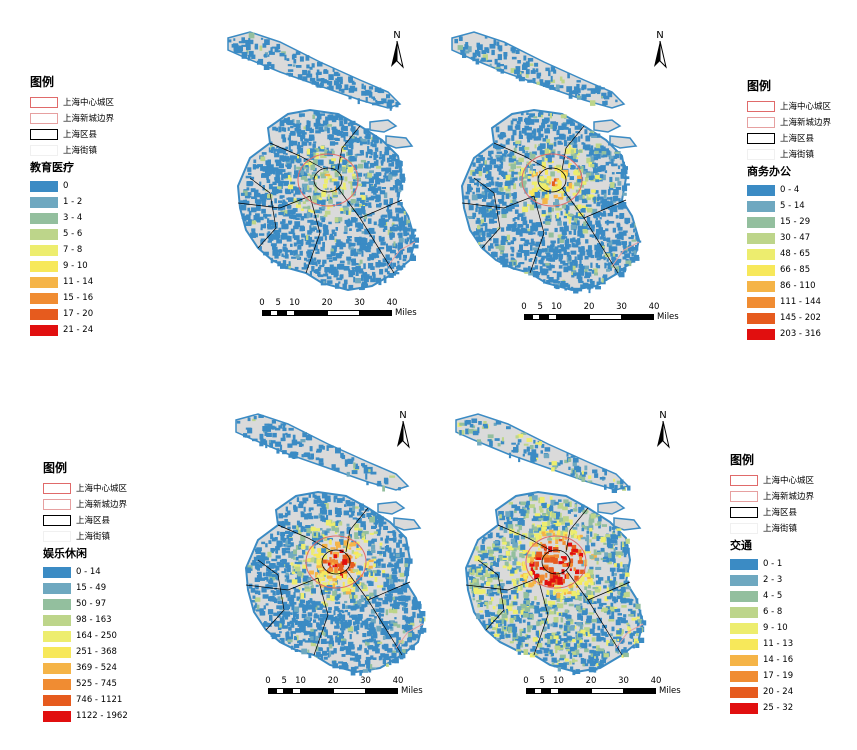  Describe the element at coordinates (89, 119) in the screenshot. I see `legend-boundary-label: 上海新城边界` at that location.